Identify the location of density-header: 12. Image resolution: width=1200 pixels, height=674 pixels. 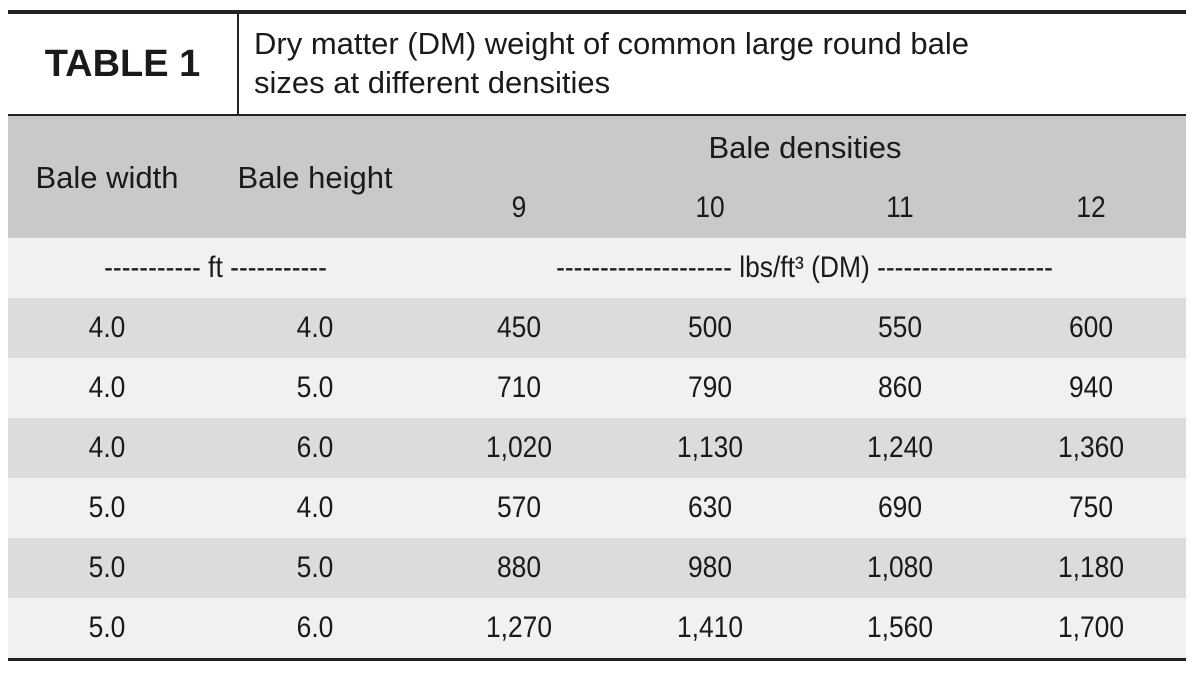
(1091, 207).